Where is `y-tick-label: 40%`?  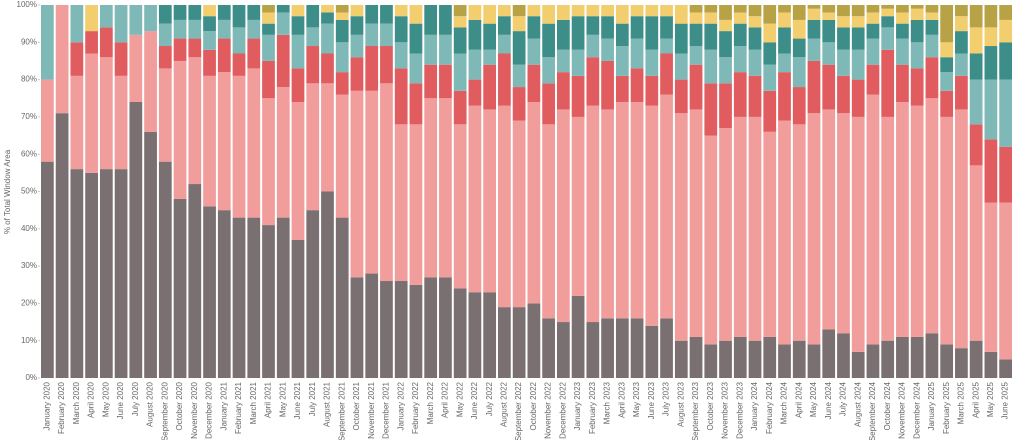
y-tick-label: 40% is located at coordinates (29, 228).